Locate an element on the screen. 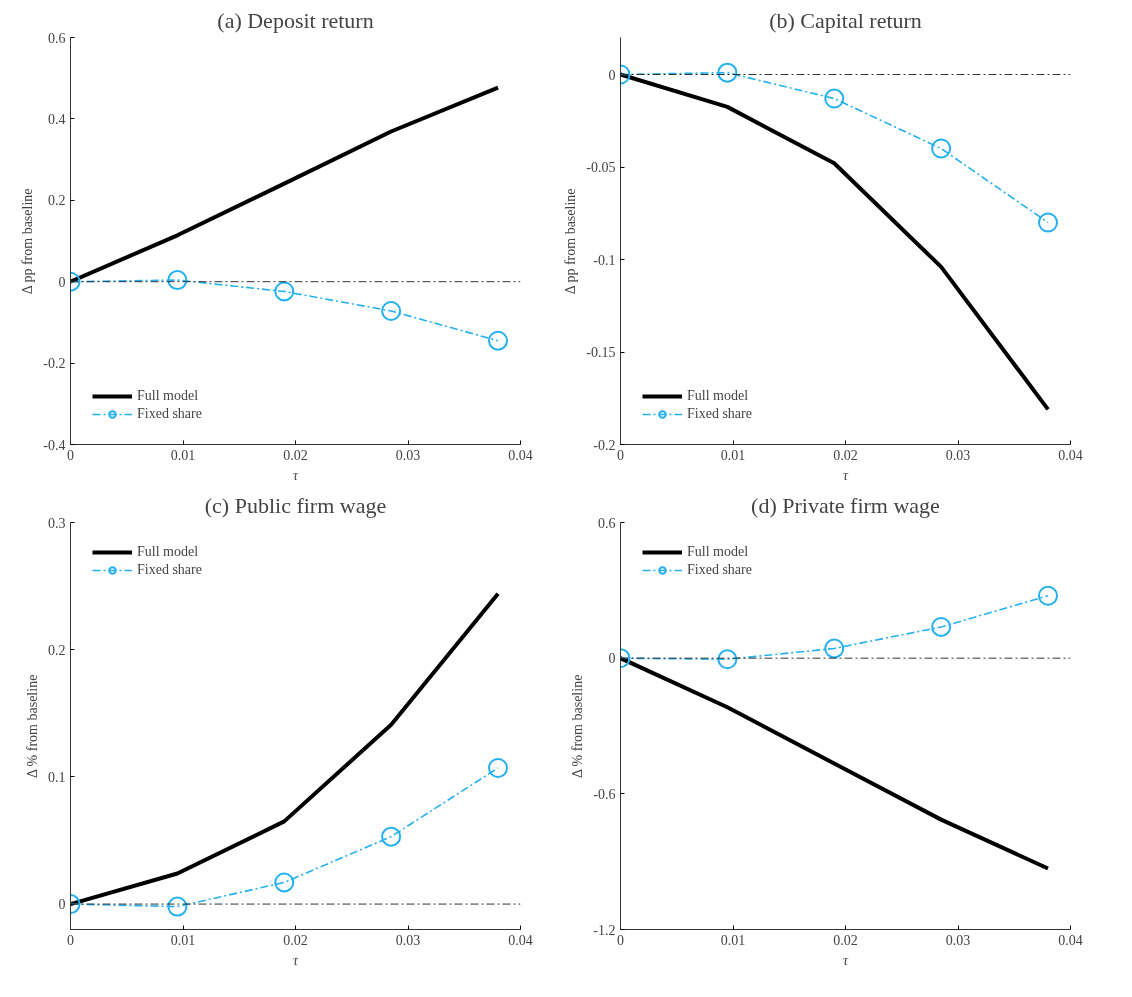  y-tick-label: -1.2 is located at coordinates (604, 930).